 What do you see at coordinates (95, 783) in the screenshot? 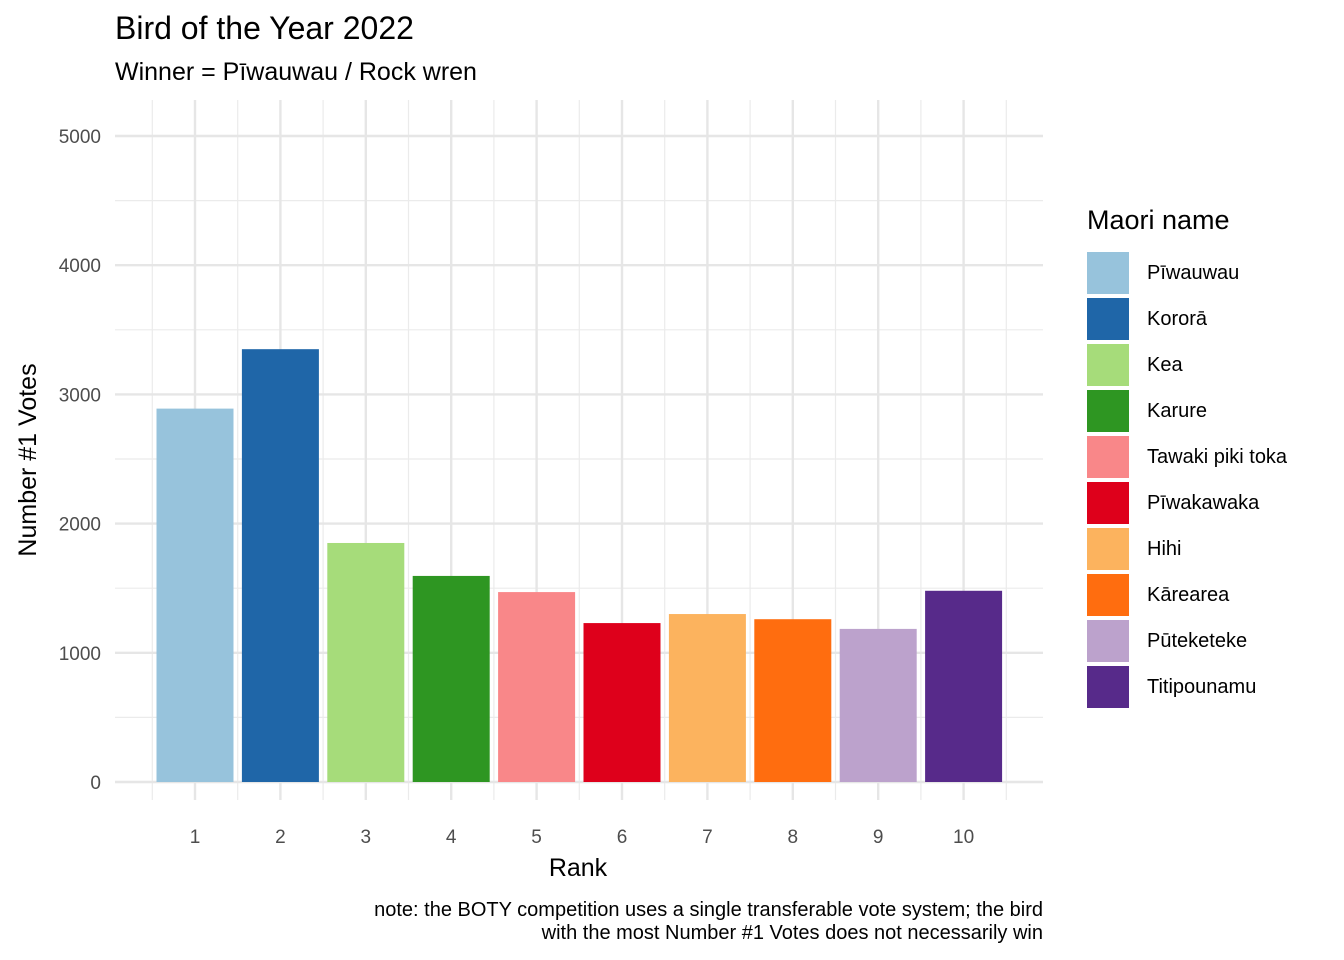
I see `y-tick-label: 0` at bounding box center [95, 783].